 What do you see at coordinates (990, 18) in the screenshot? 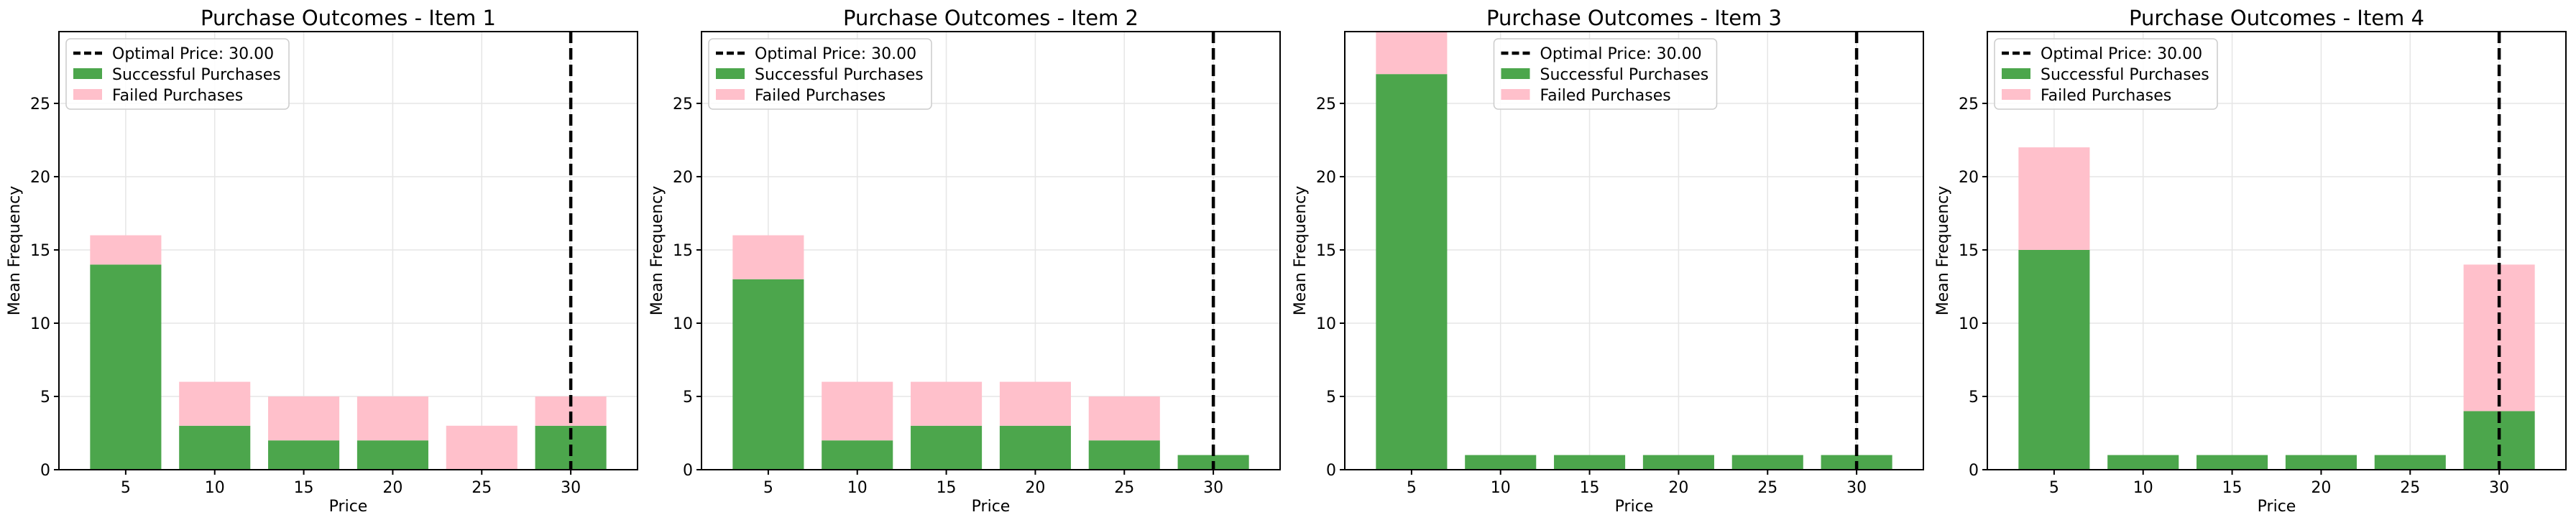
I see `chart-title: Purchase Outcomes - Item 2` at bounding box center [990, 18].